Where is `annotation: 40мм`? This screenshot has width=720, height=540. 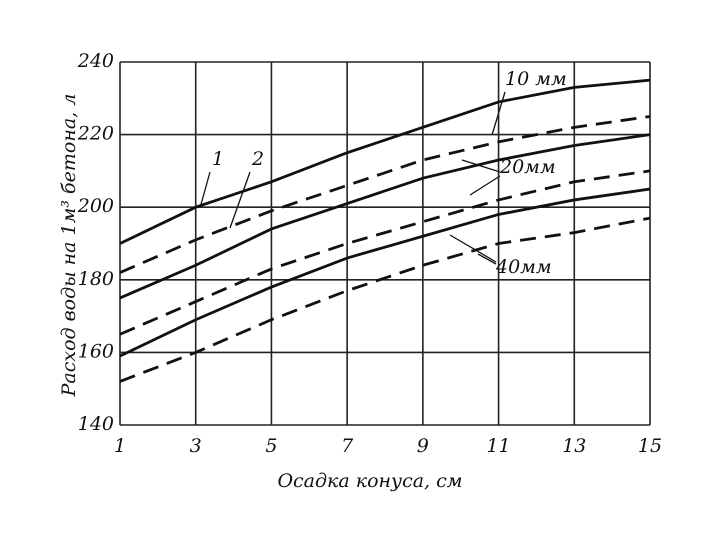 annotation: 40мм is located at coordinates (523, 267).